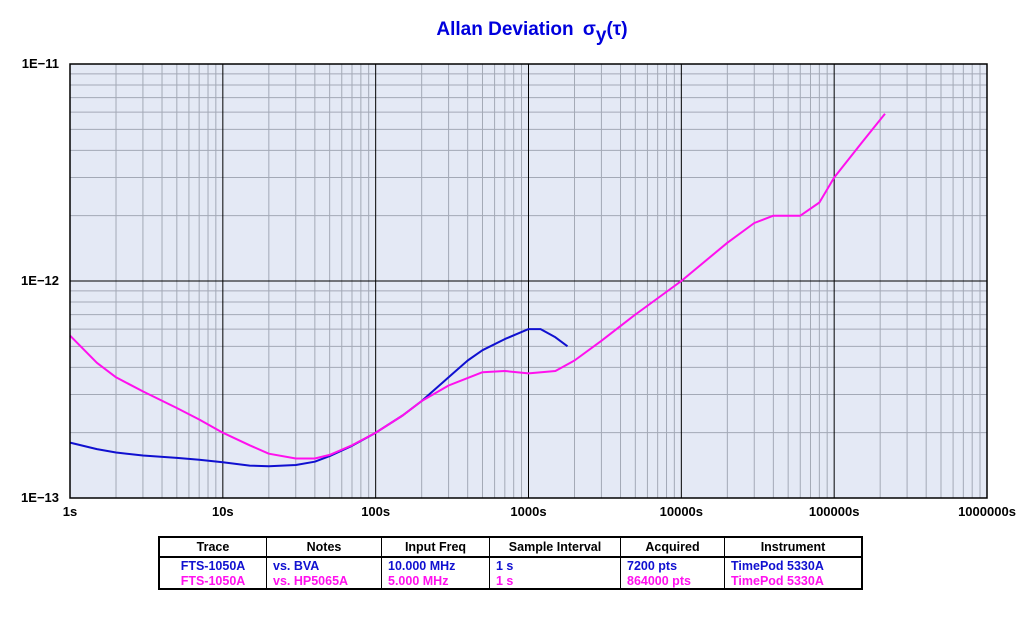 The image size is (1022, 628). I want to click on x-tick-label: 10000s, so click(681, 511).